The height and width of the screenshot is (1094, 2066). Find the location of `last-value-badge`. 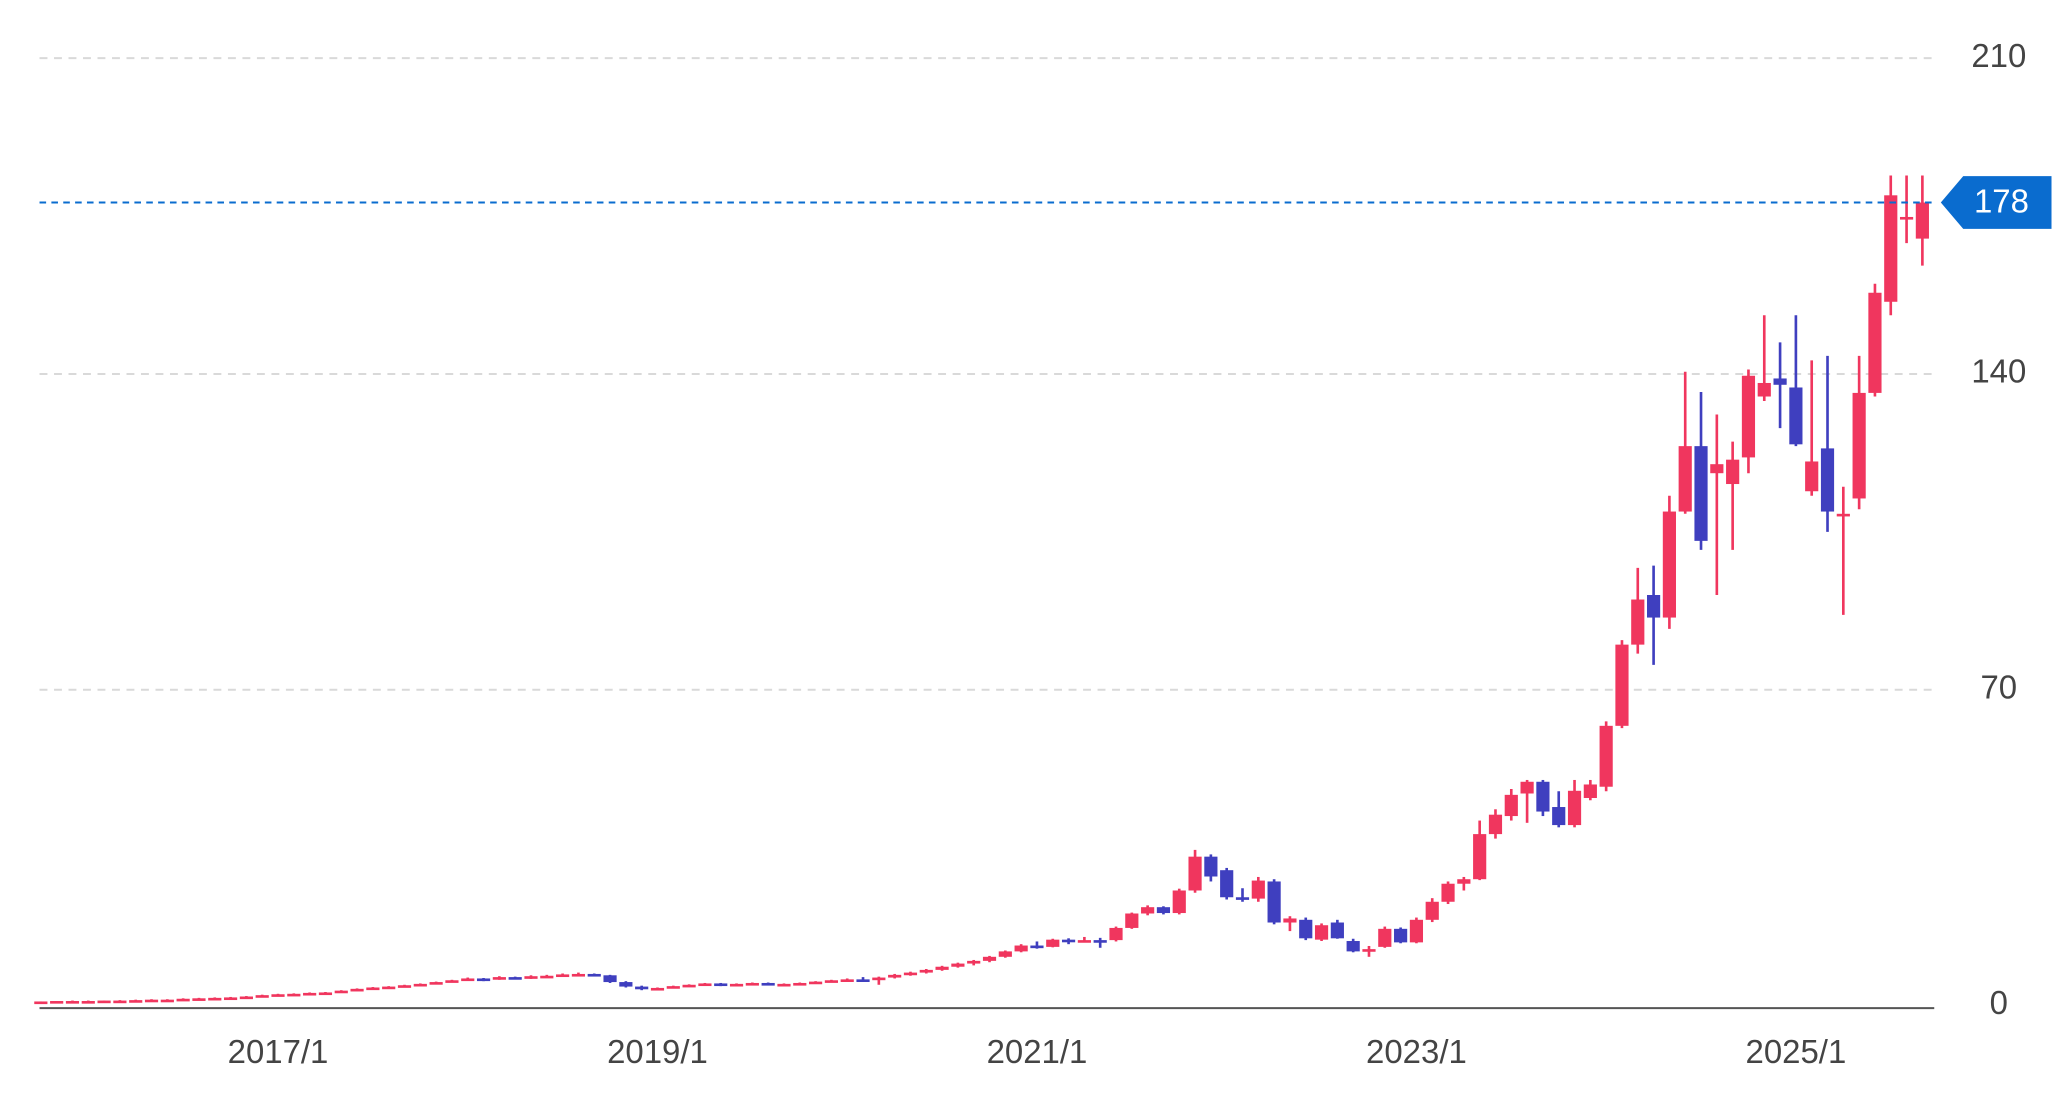

last-value-badge is located at coordinates (1996, 202).